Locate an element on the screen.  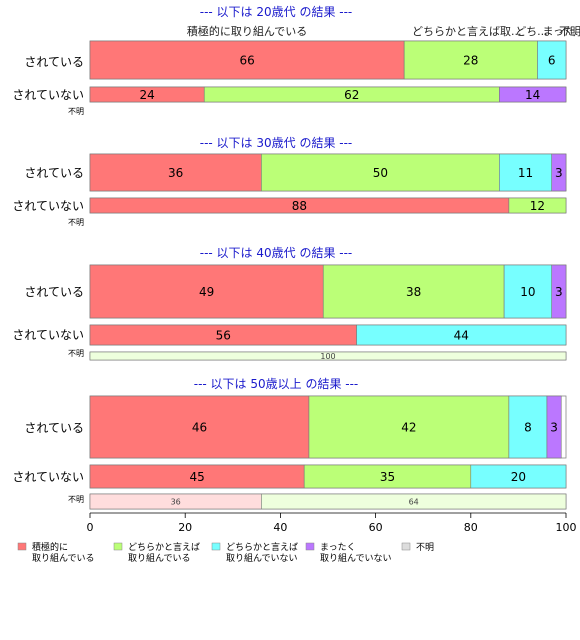
data-label: 50 is located at coordinates (380, 173).